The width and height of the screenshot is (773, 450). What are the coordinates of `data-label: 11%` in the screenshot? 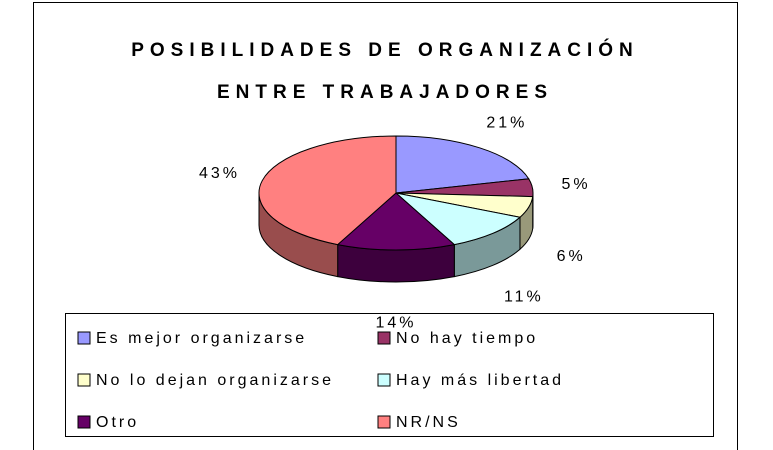 It's located at (524, 297).